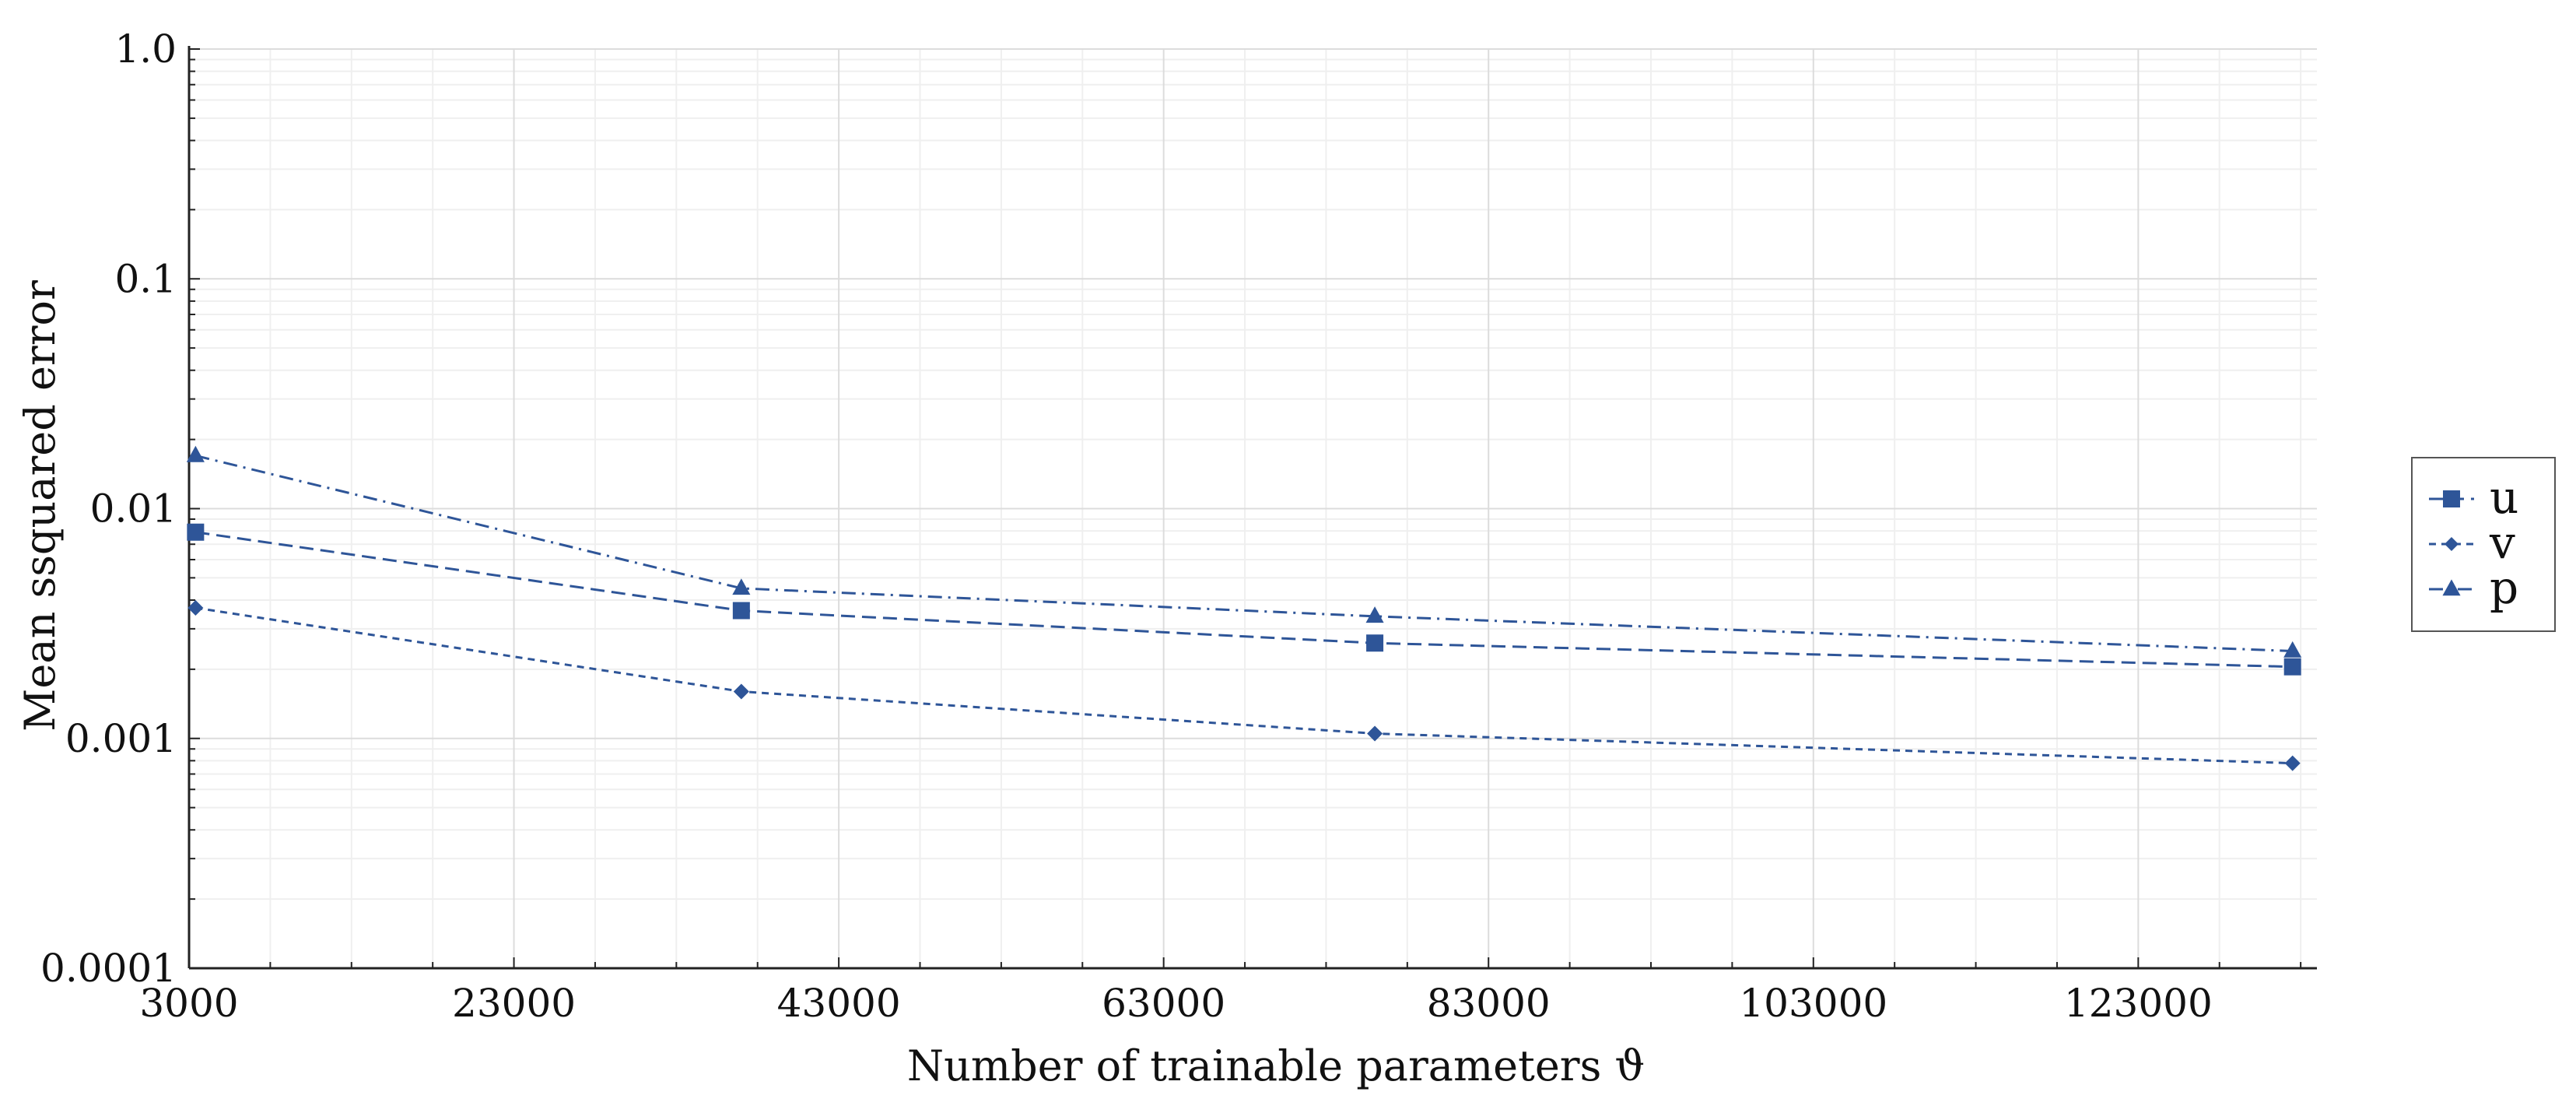 Image resolution: width=2576 pixels, height=1113 pixels. What do you see at coordinates (2138, 1003) in the screenshot?
I see `x-tick-label: 123000` at bounding box center [2138, 1003].